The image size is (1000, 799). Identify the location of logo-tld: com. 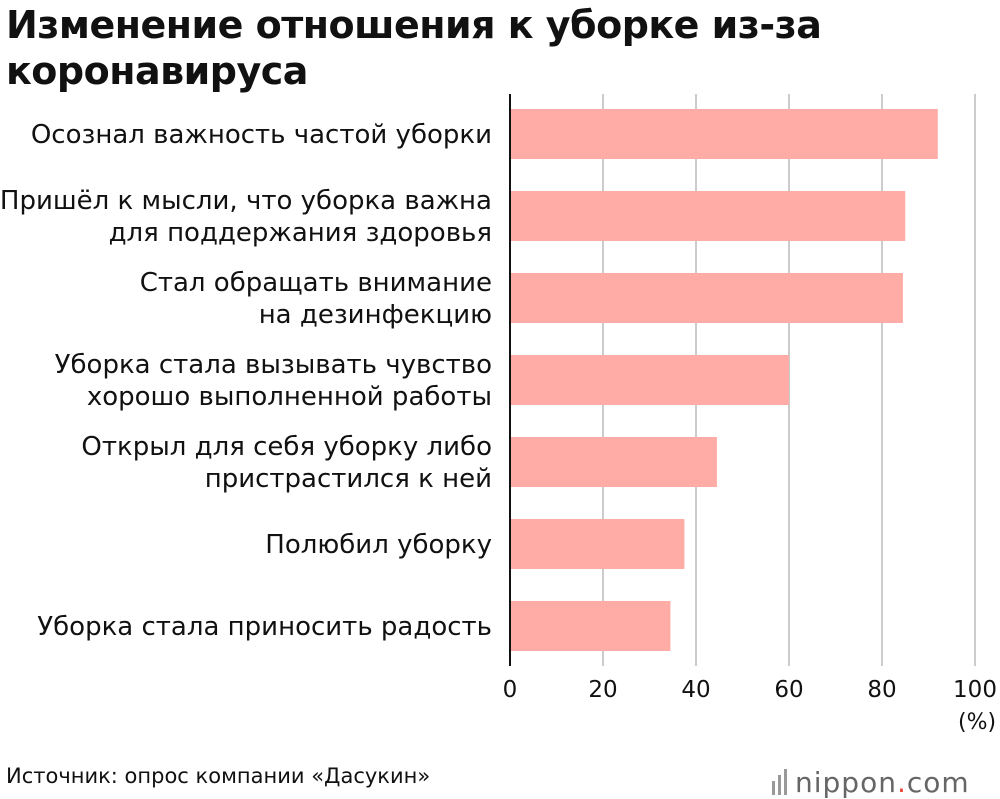
(938, 782).